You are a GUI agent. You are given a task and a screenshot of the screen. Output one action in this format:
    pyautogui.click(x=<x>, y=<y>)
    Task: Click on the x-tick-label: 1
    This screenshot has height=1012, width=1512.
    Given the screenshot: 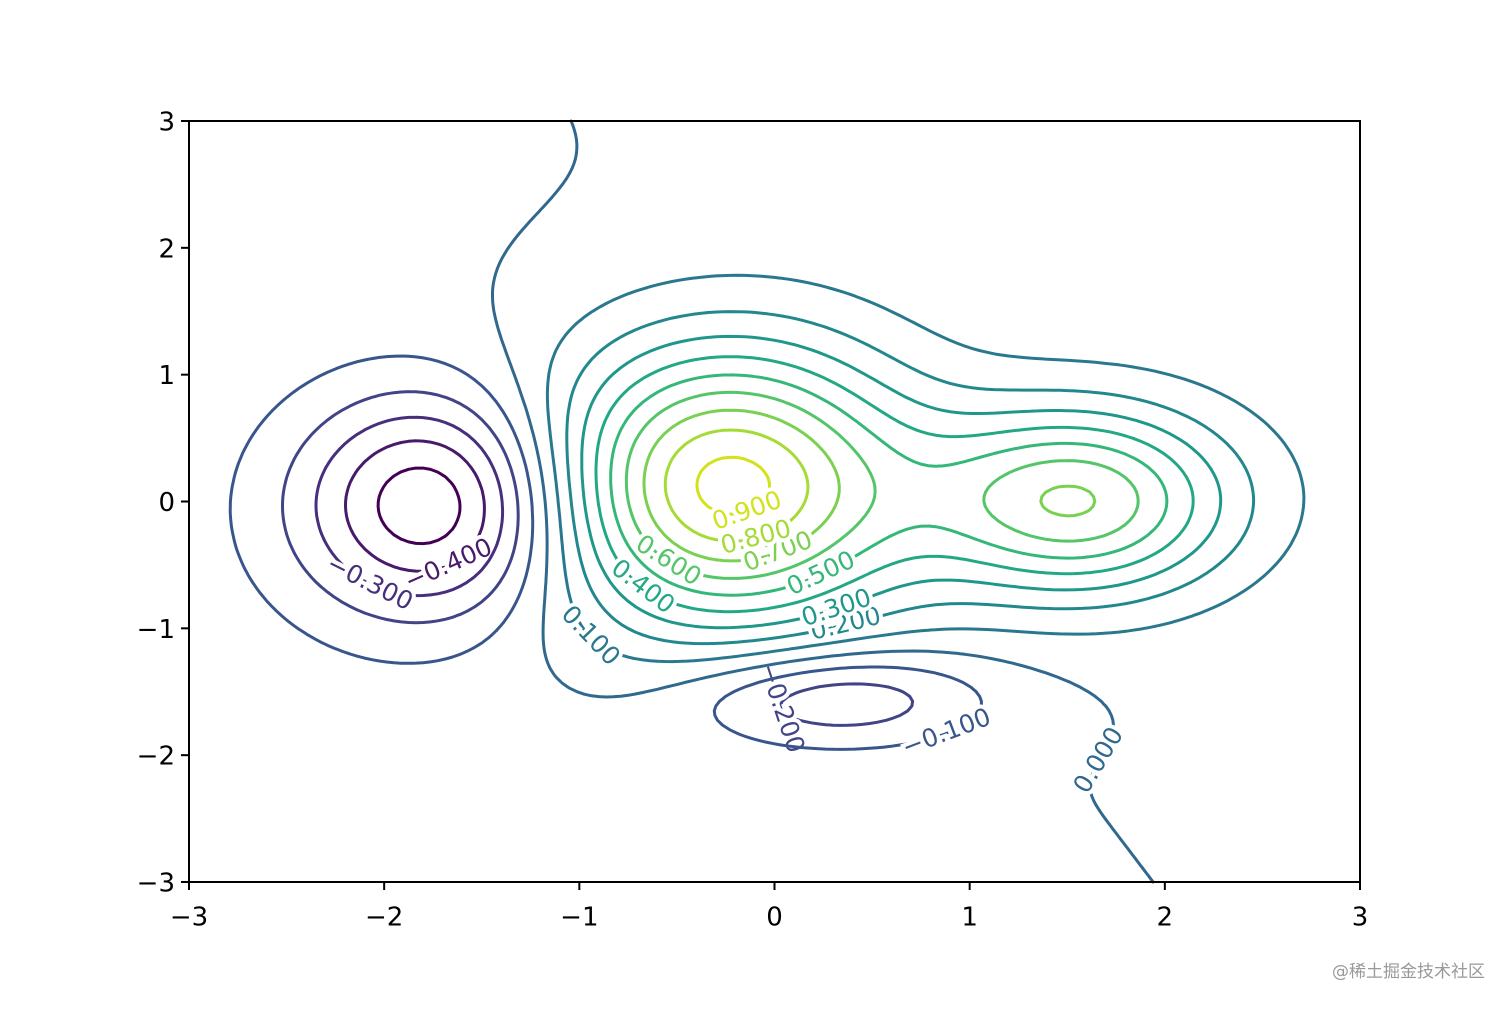 What is the action you would take?
    pyautogui.click(x=969, y=918)
    